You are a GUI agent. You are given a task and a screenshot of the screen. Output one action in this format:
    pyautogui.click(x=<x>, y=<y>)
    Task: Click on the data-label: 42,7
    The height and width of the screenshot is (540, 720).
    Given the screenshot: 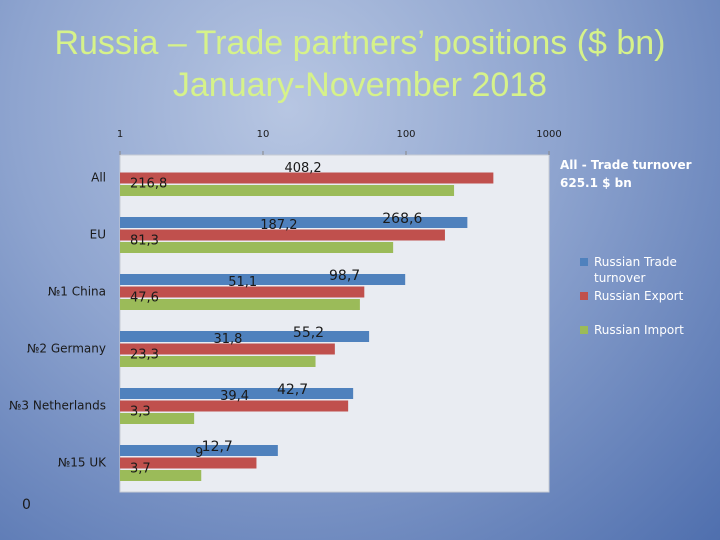 What is the action you would take?
    pyautogui.click(x=292, y=390)
    